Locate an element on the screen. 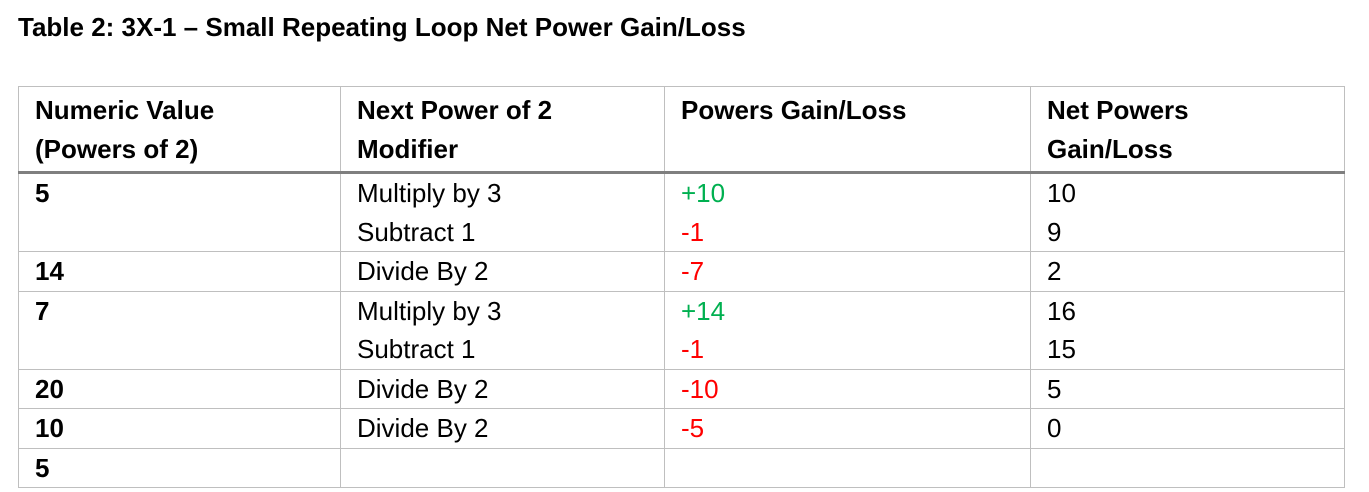 This screenshot has height=492, width=1369. numeric-value-cell: 7 is located at coordinates (179, 330).